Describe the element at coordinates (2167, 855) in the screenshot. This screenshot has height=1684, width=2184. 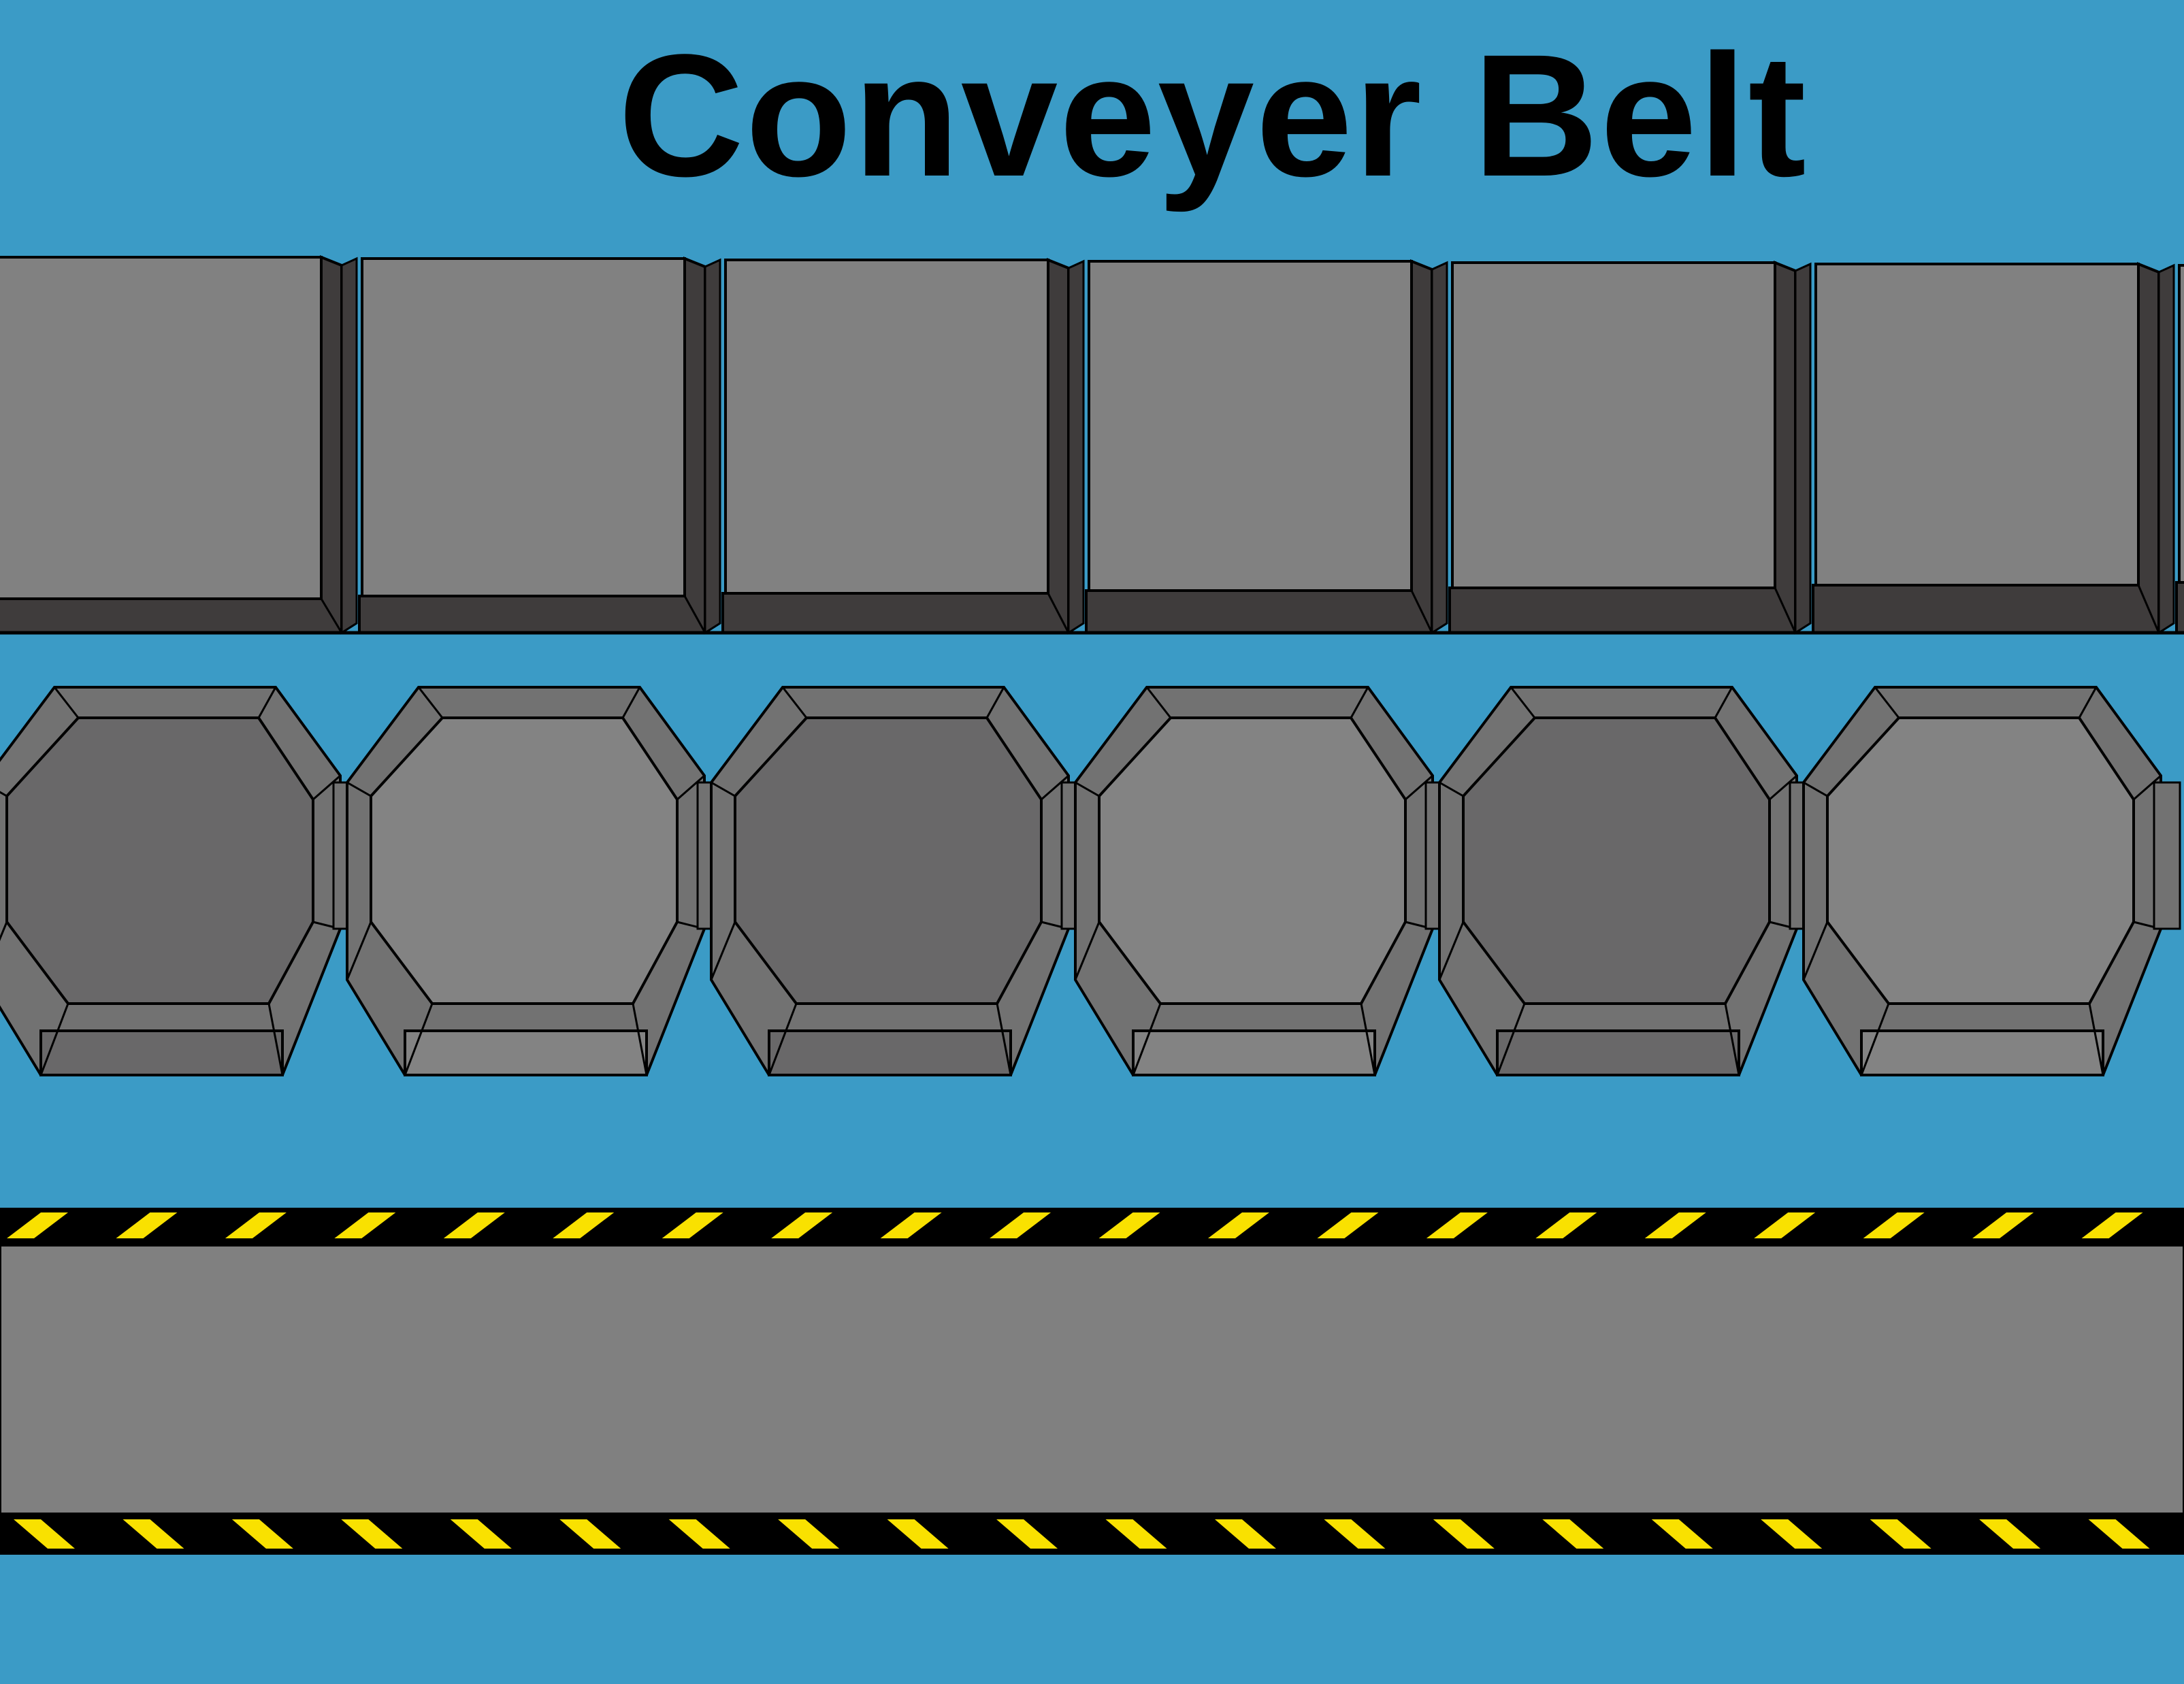
I see `octagon-connector` at that location.